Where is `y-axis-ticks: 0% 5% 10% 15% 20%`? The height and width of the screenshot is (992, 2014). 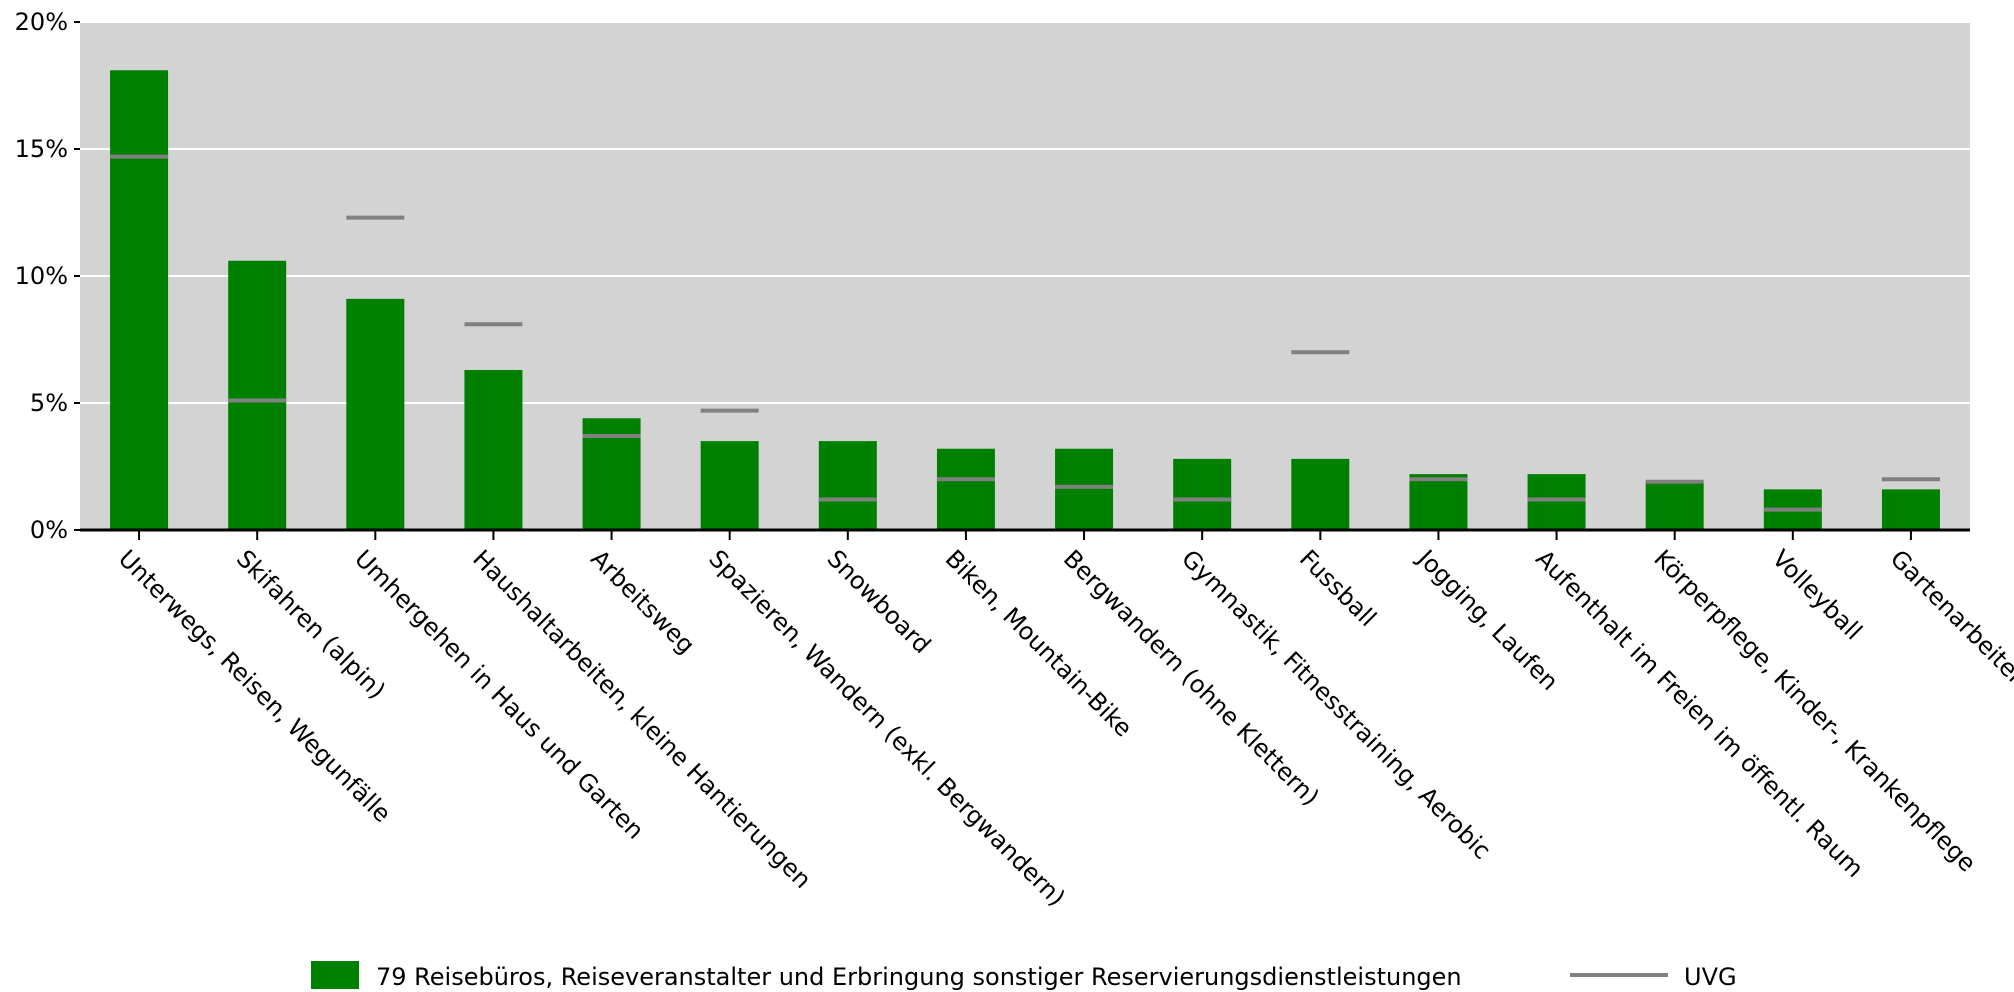 y-axis-ticks: 0% 5% 10% 15% 20% is located at coordinates (47, 276).